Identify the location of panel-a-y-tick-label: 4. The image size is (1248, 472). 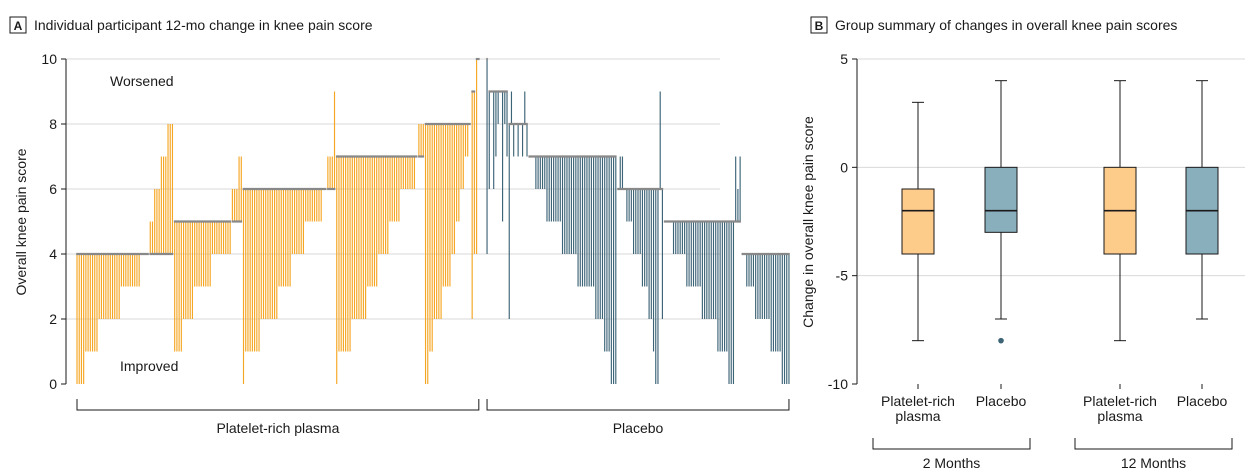
(53, 254).